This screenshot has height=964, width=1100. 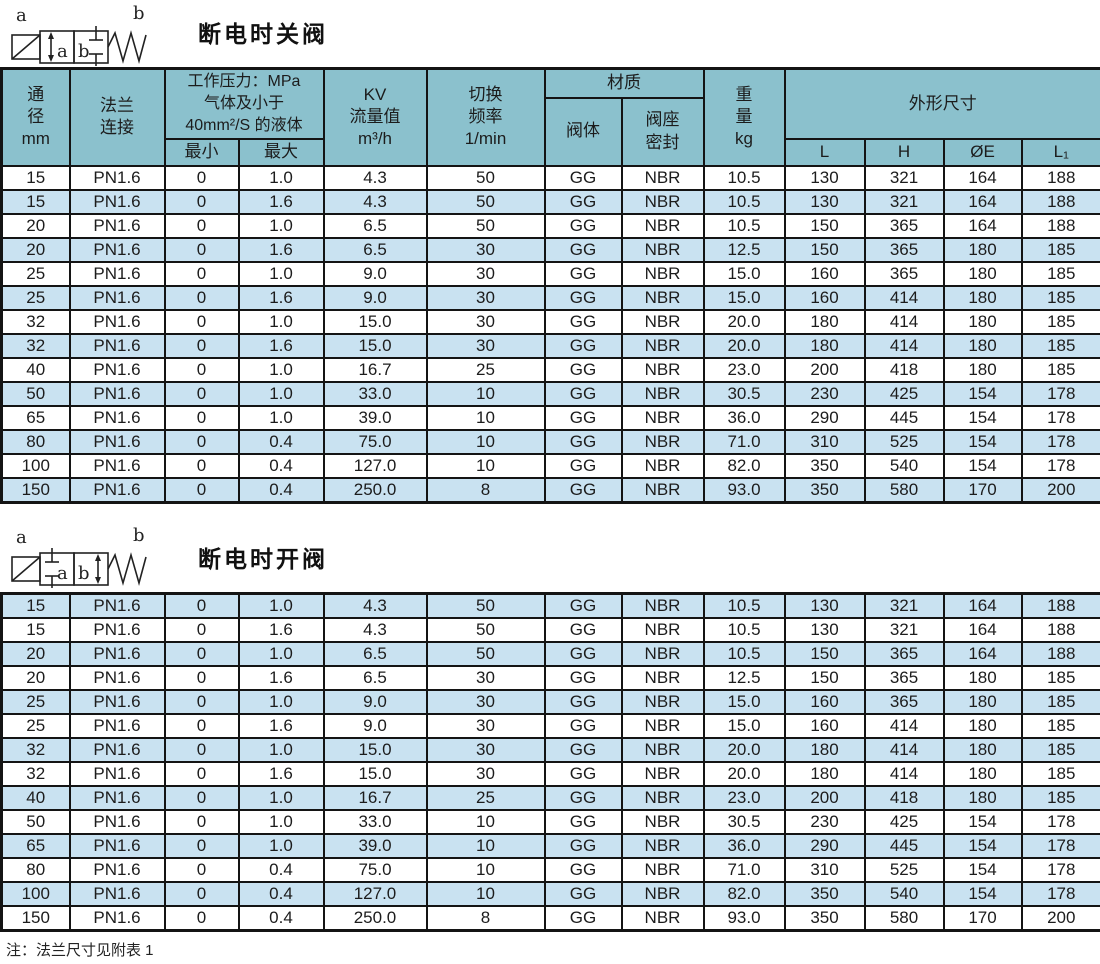 What do you see at coordinates (744, 441) in the screenshot?
I see `spec-cell: 71.0` at bounding box center [744, 441].